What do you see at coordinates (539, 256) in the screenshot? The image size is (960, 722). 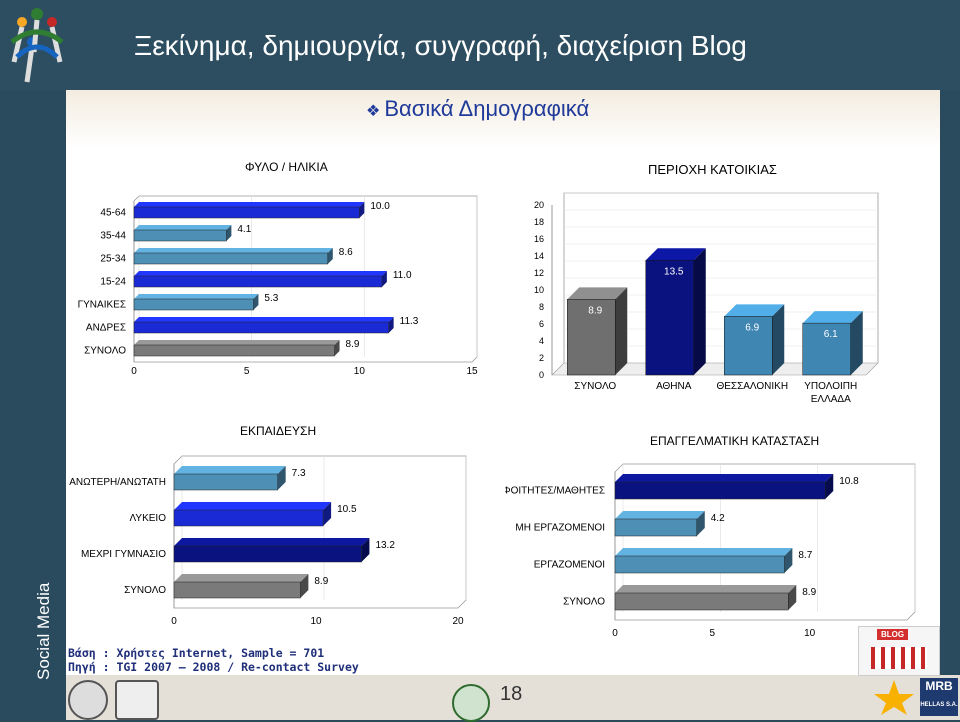 I see `y-tick-label: 14` at bounding box center [539, 256].